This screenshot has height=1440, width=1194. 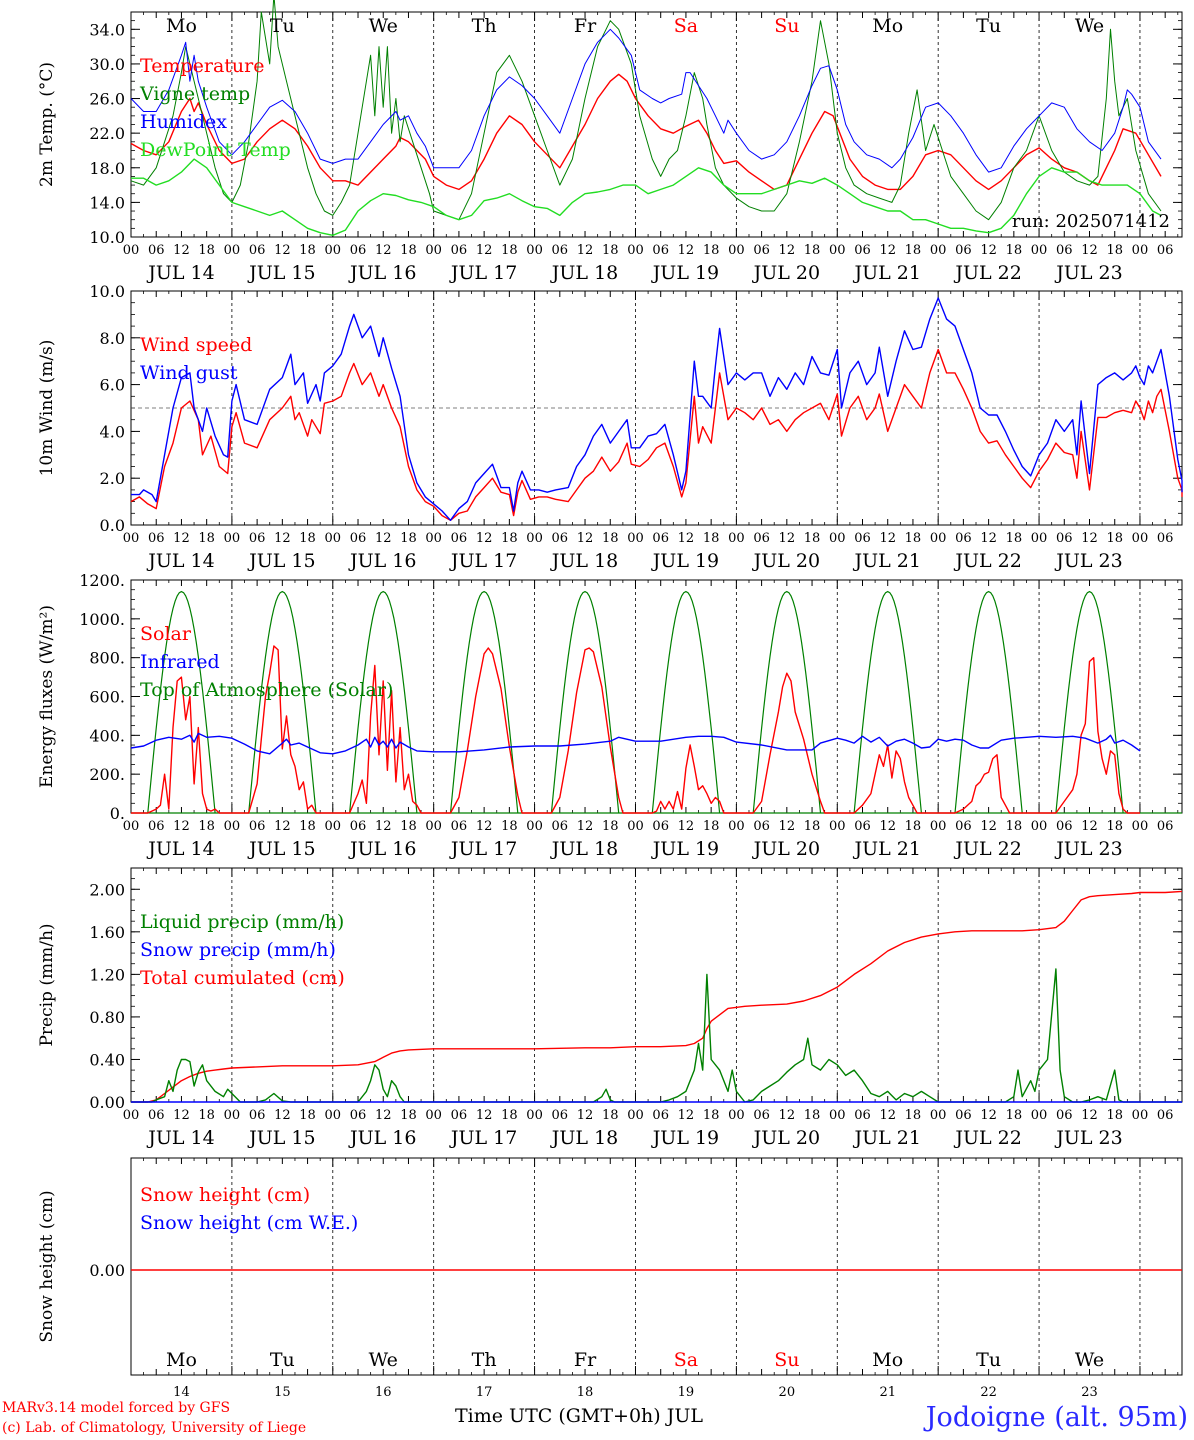 I want to click on weekday-label: Sa, so click(x=686, y=1360).